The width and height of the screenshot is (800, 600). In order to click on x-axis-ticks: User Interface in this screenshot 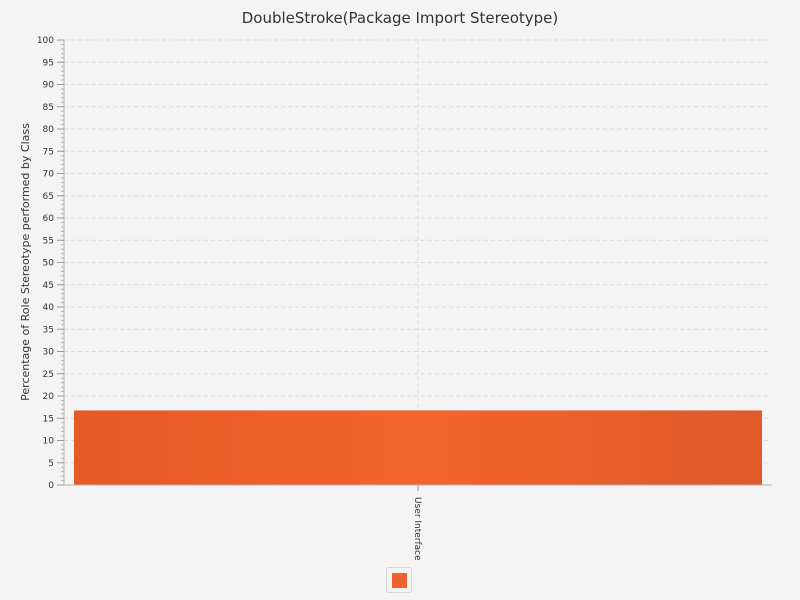, I will do `click(417, 523)`.